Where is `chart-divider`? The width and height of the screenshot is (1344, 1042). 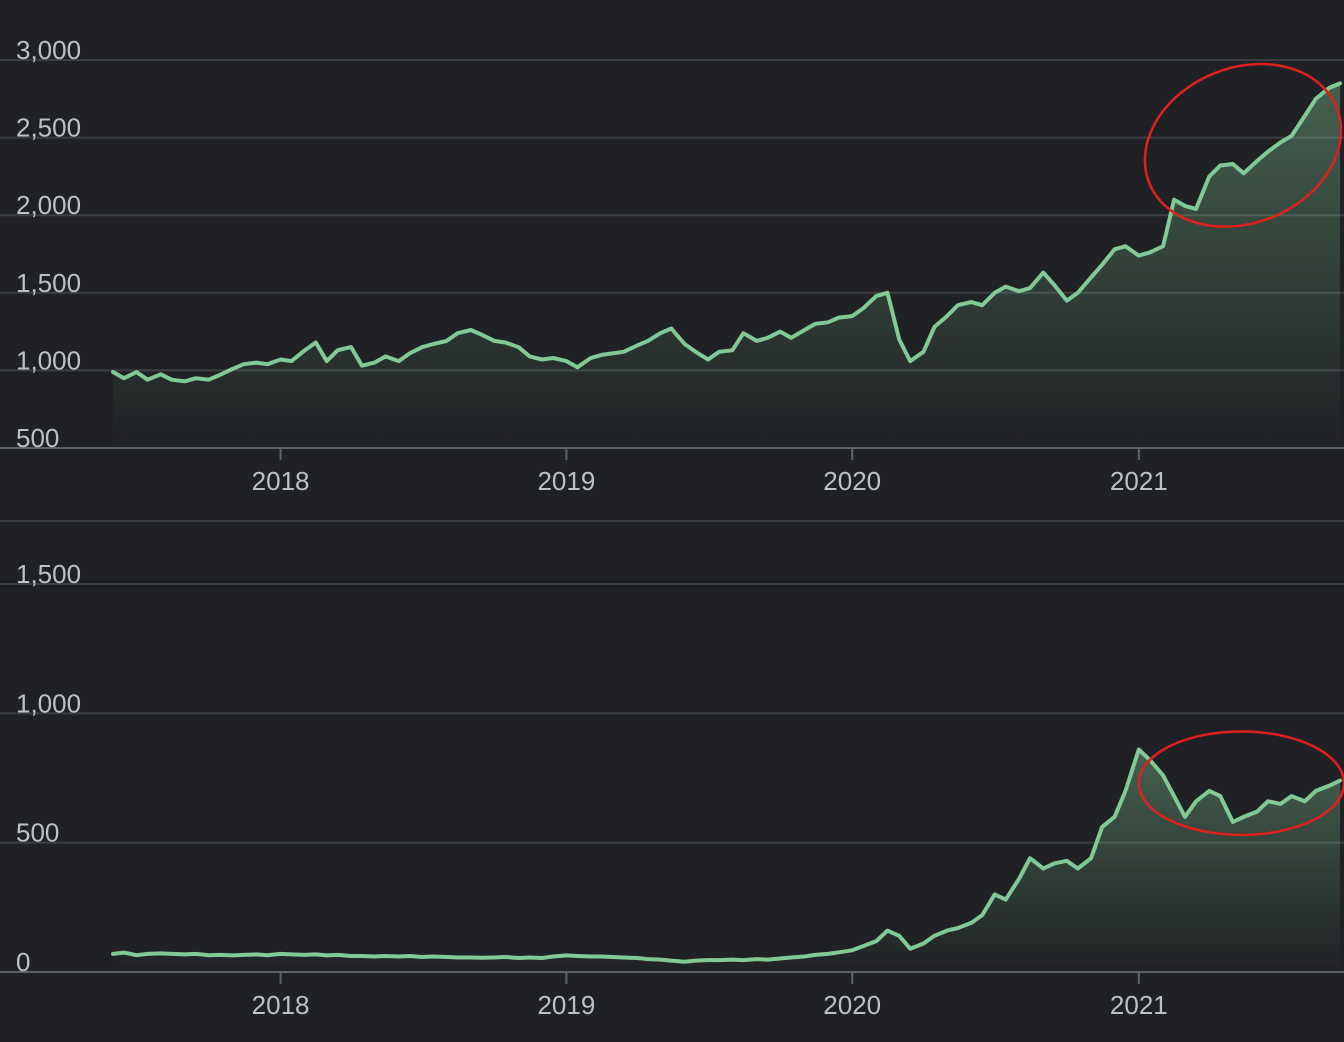 chart-divider is located at coordinates (672, 521).